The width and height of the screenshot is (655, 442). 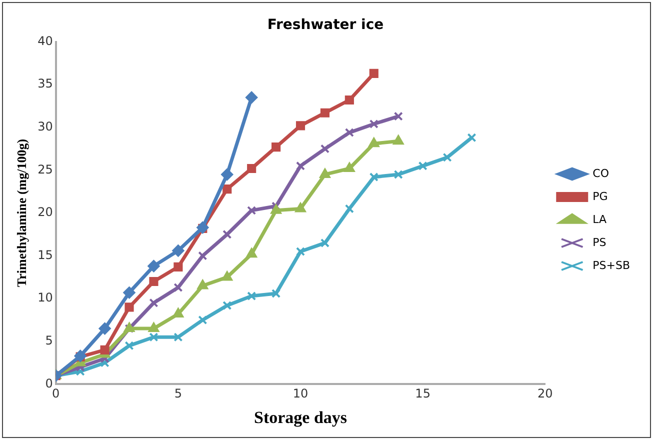 I want to click on y-axis-title: Trimethylamine (mg/100g), so click(x=22, y=213).